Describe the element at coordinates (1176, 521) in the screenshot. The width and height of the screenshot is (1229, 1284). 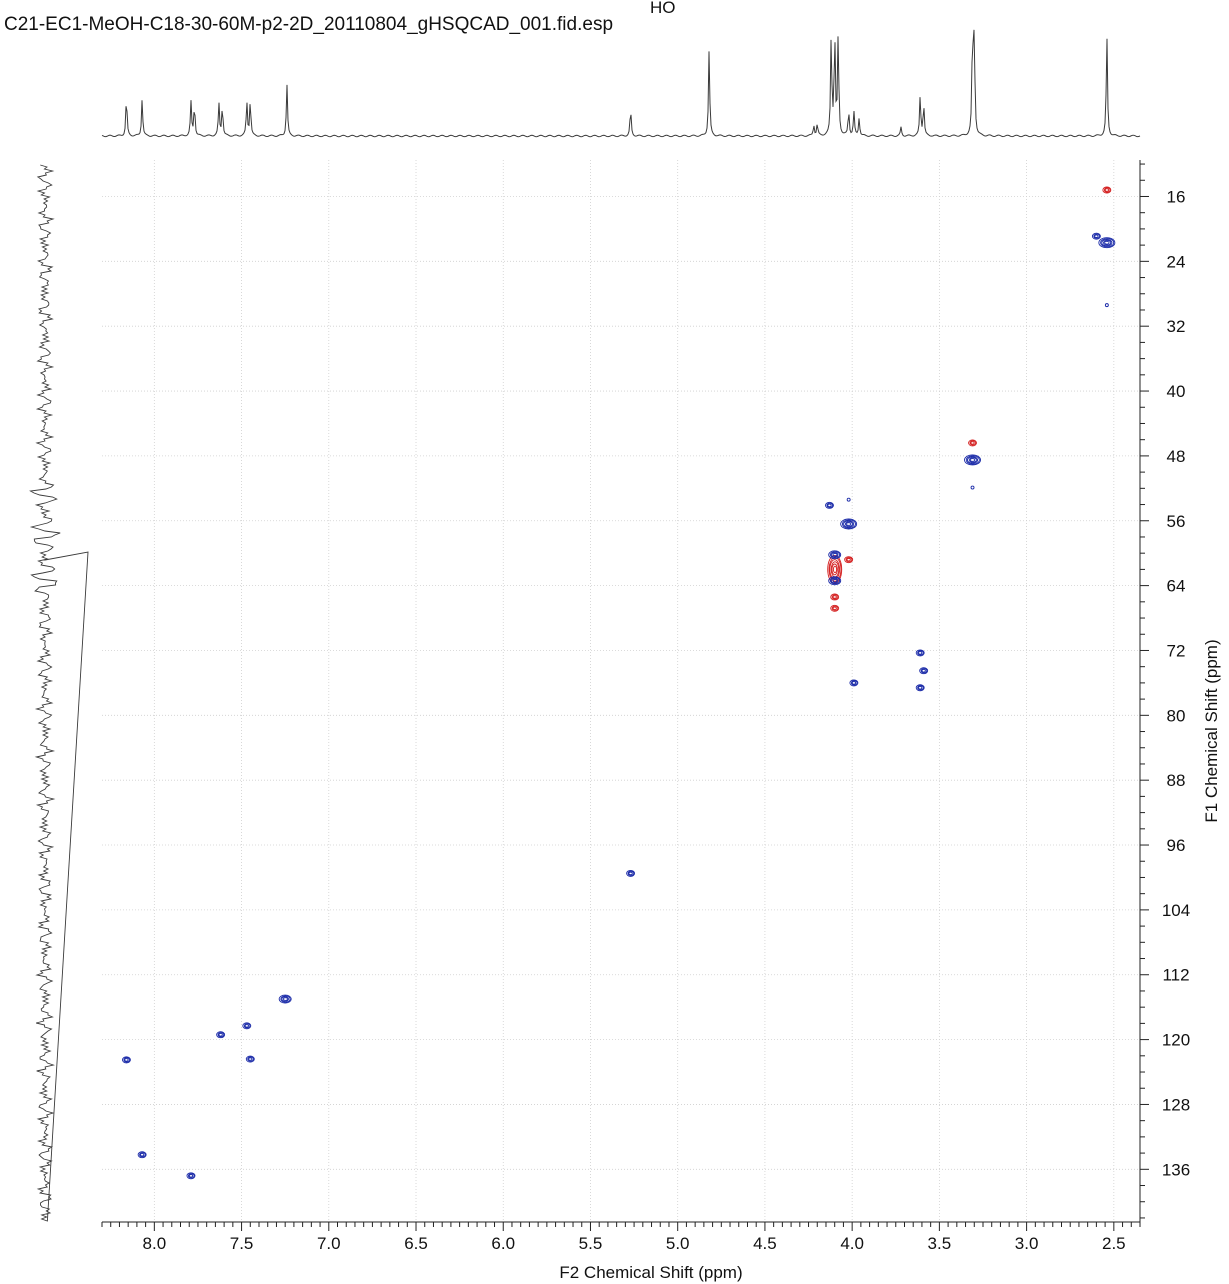
I see `y-tick-label: 56` at that location.